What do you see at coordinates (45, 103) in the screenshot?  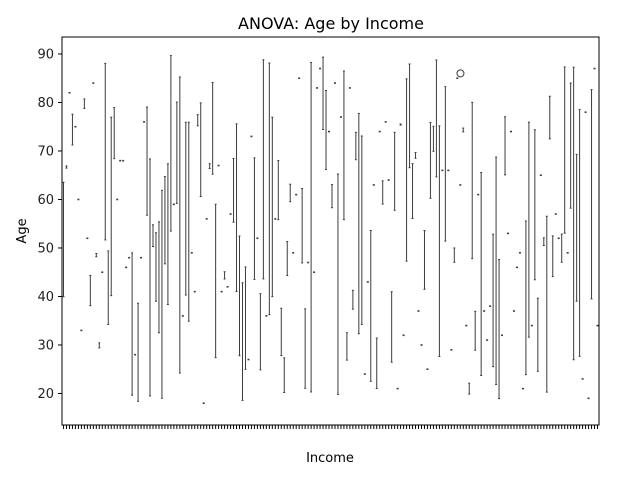 I see `y-tick-label: 80` at bounding box center [45, 103].